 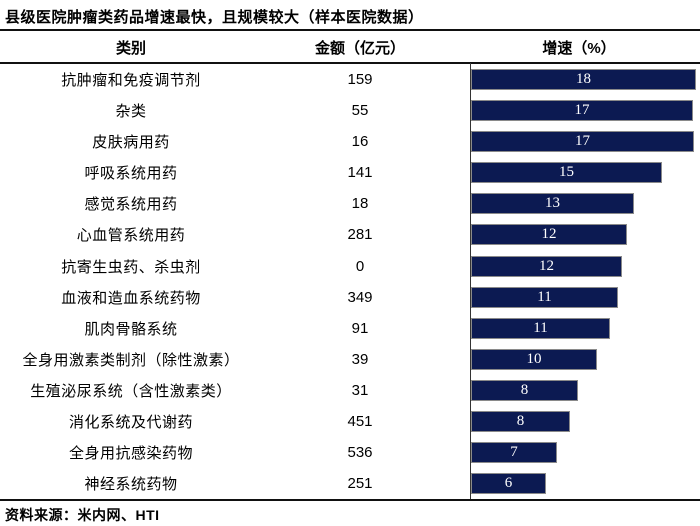 What do you see at coordinates (350, 328) in the screenshot?
I see `table-row: 肌肉骨骼系统 91 11` at bounding box center [350, 328].